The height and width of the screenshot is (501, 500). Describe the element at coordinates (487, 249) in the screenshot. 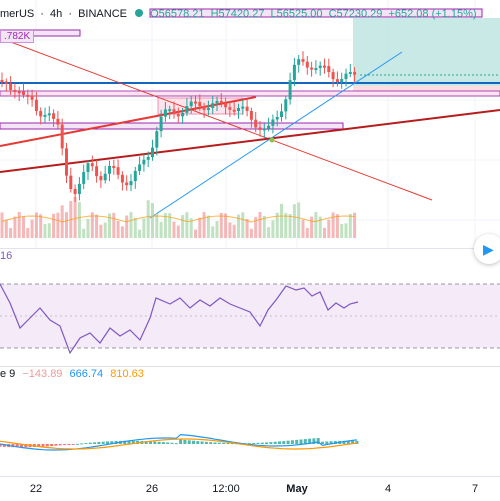

I see `scroll-to-realtime-button: ▶` at that location.